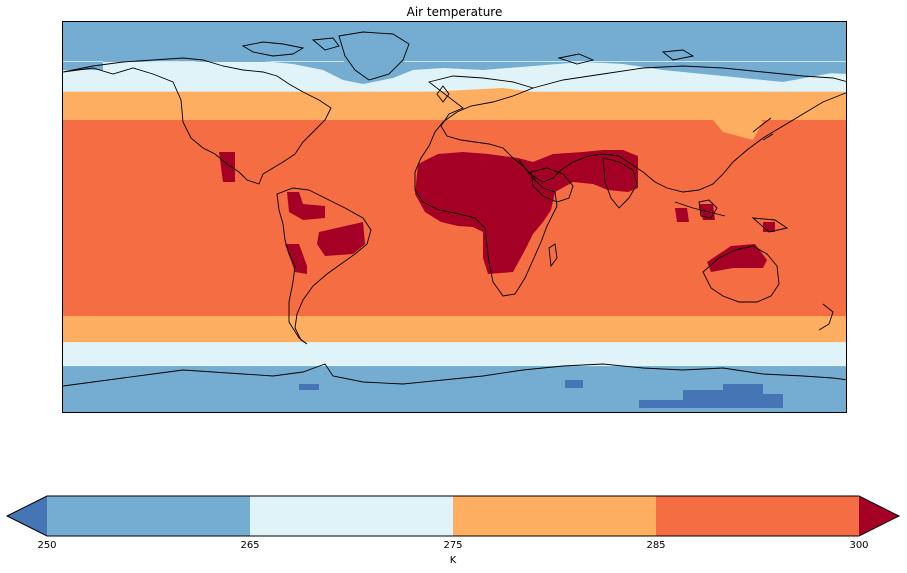  I want to click on hot-region-n-australia, so click(737, 258).